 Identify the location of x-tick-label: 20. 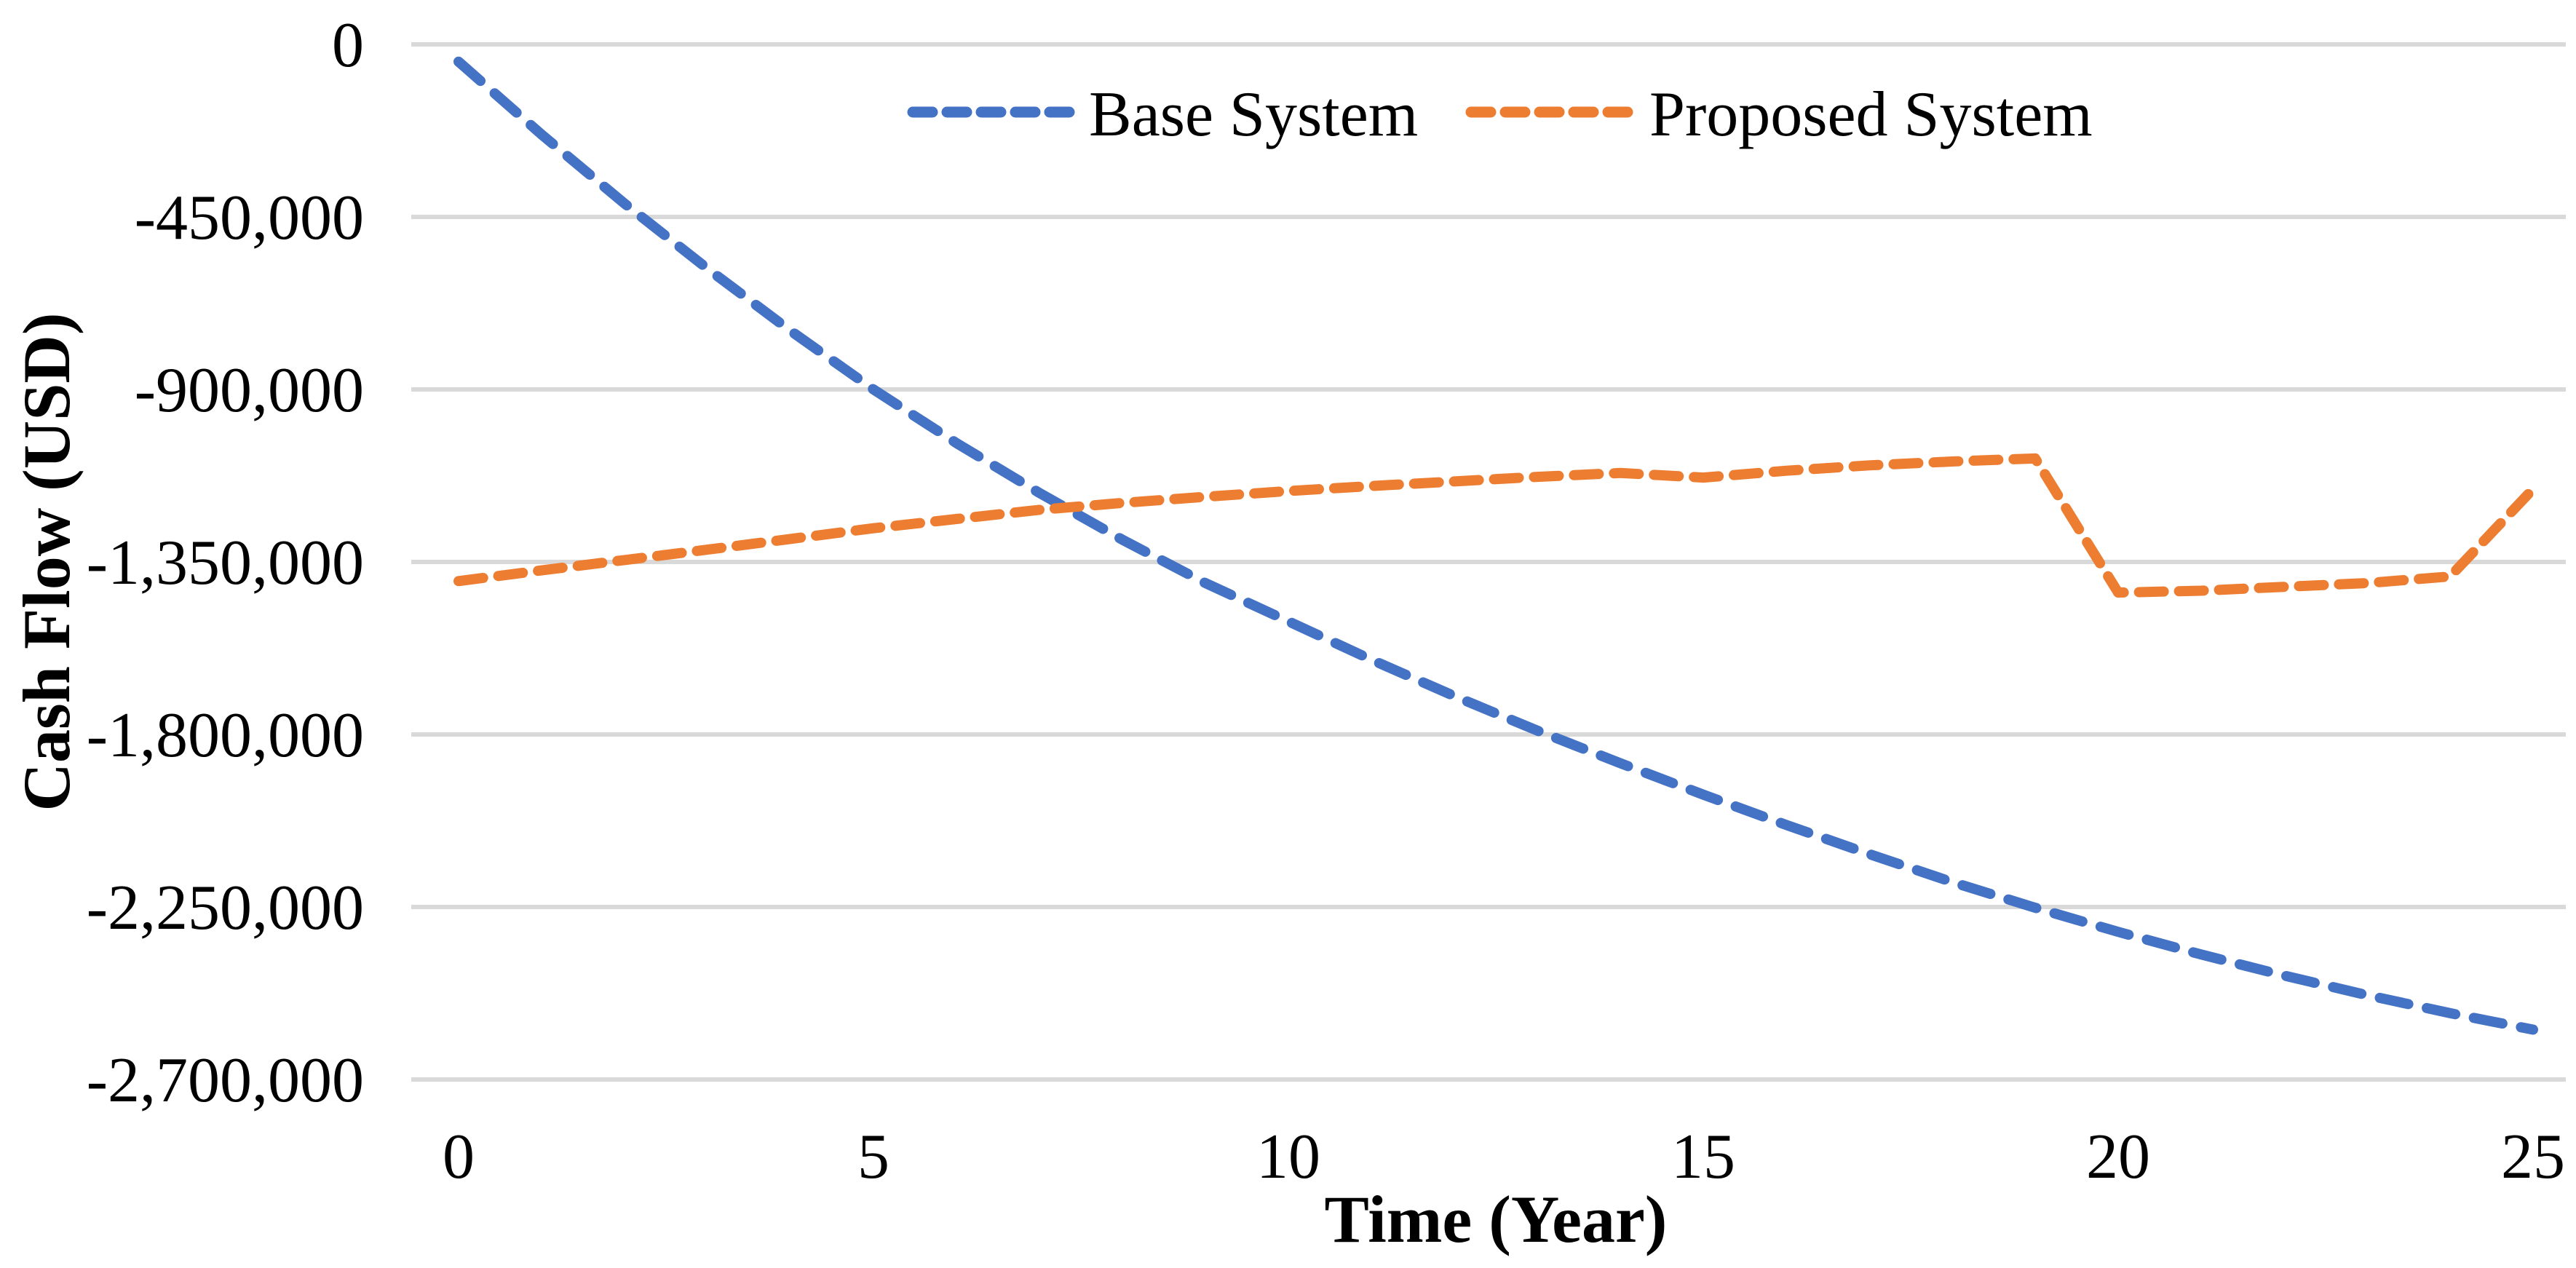
(2118, 1157).